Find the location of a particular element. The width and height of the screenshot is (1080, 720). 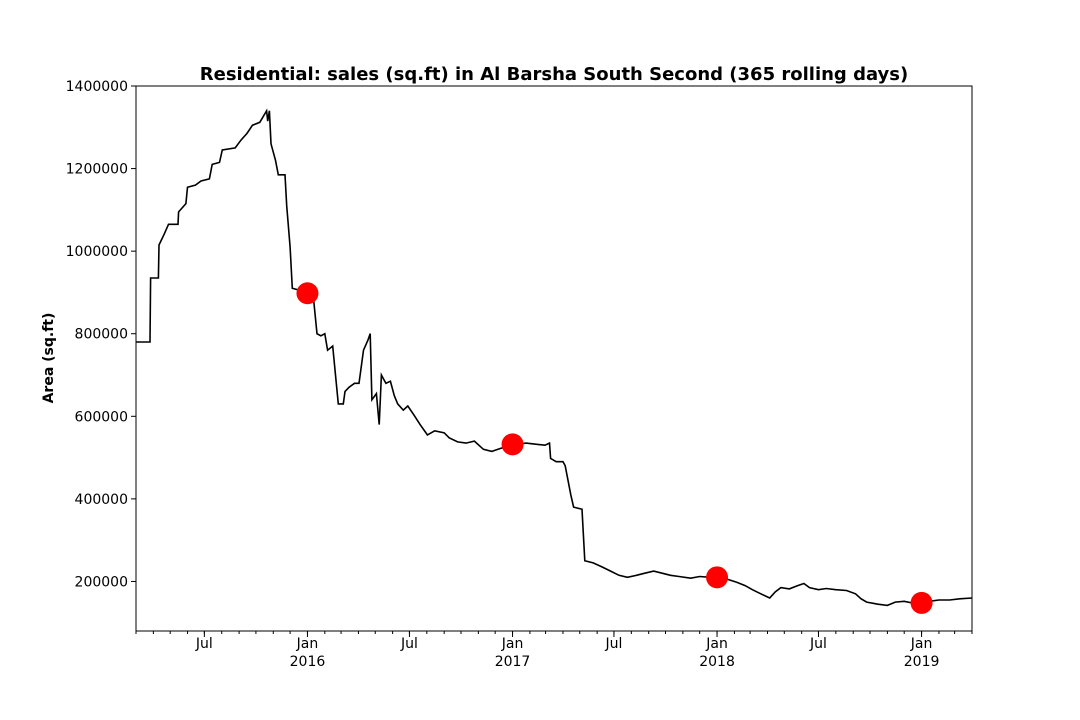

x-axis: Jul Jan 2016 Jul Jan 2017 Jul Jan 2018 Jul Jan 2019 is located at coordinates (554, 650).